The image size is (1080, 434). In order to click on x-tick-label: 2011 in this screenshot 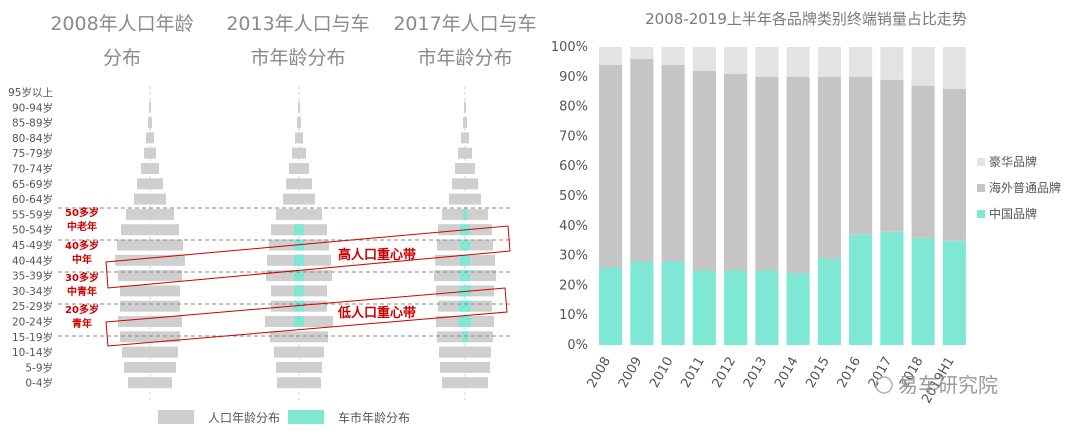, I will do `click(693, 373)`.